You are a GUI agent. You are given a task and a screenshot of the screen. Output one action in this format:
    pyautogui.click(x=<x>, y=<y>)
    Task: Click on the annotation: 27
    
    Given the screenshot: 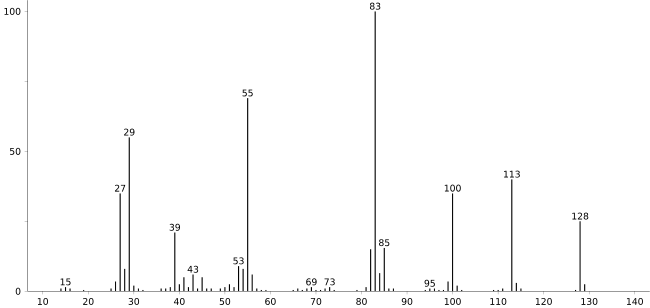 What is the action you would take?
    pyautogui.click(x=120, y=188)
    